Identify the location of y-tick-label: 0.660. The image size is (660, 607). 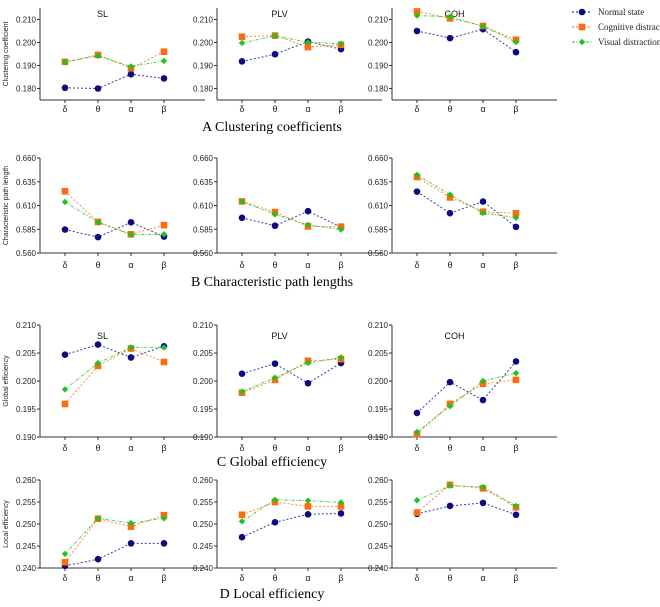
(203, 158).